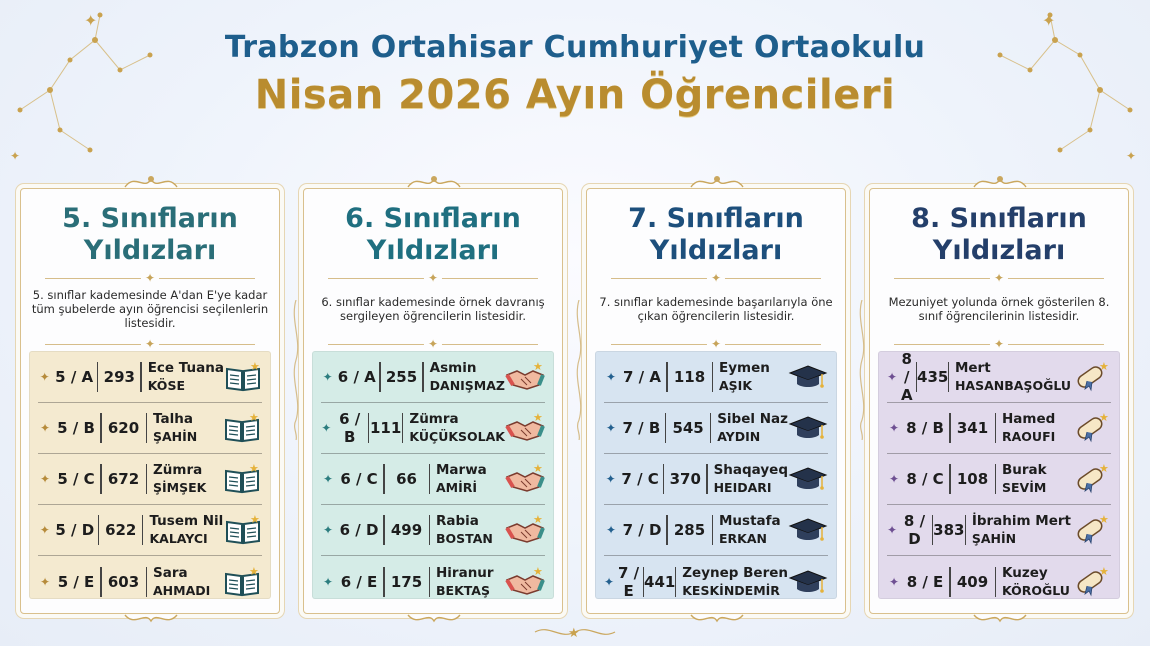  Describe the element at coordinates (739, 436) in the screenshot. I see `student-last-name: AYDIN` at that location.